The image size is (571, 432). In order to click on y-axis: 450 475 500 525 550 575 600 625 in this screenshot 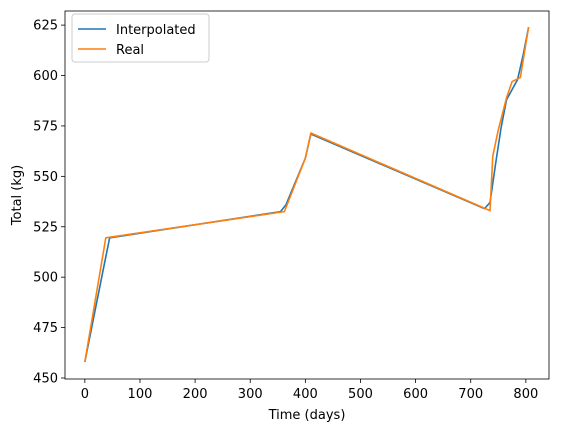, I will do `click(49, 202)`.